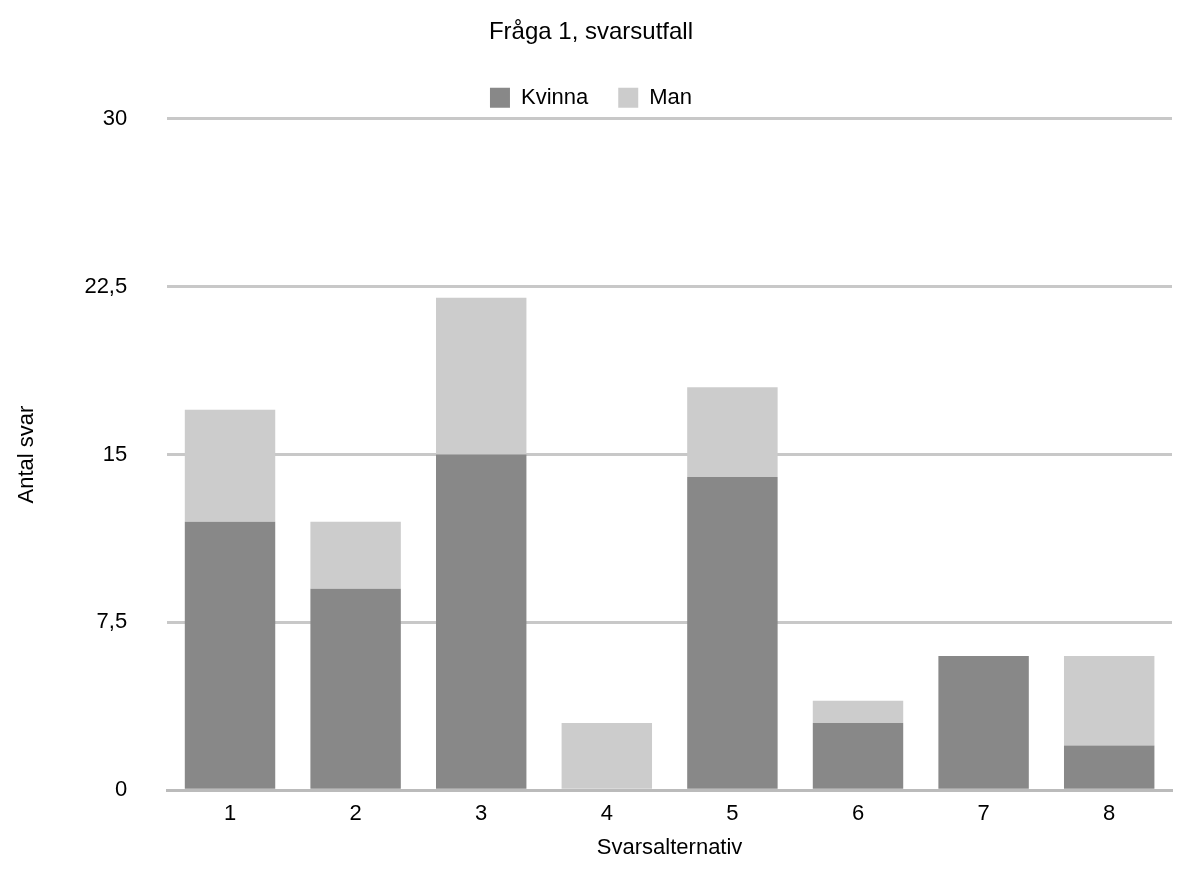 The image size is (1182, 875). I want to click on legend-label: Kvinna, so click(554, 96).